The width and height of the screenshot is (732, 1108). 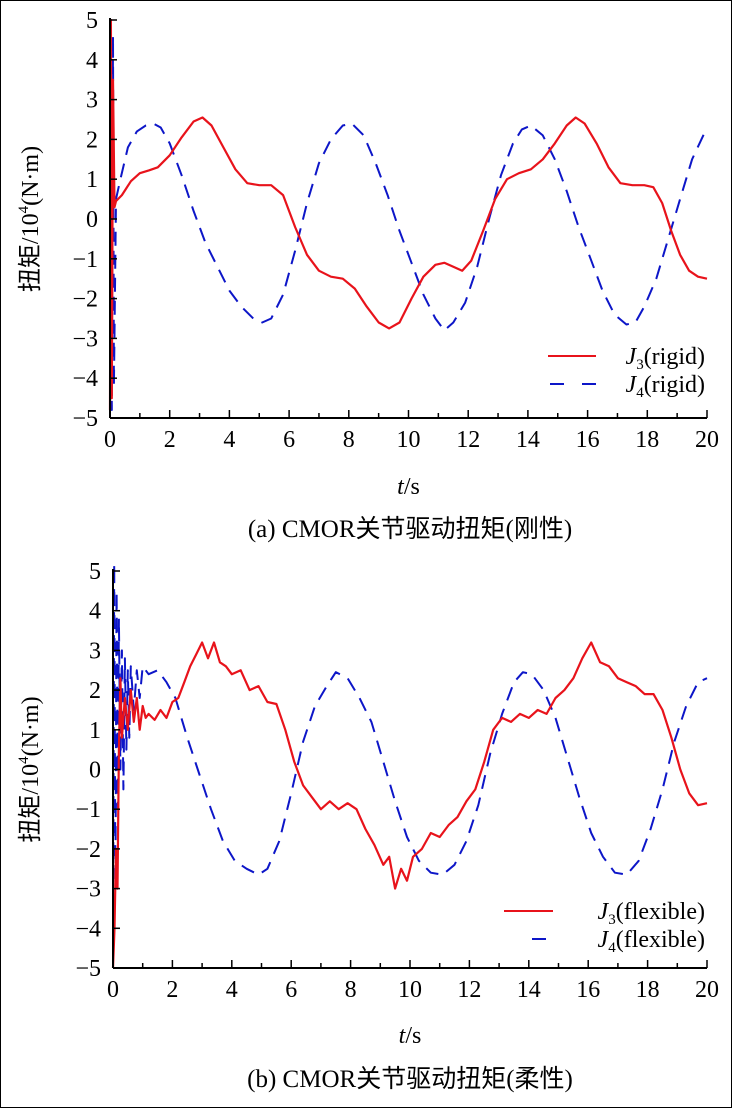 I want to click on legend-a: J3(rigid) J4(rigid), so click(x=626, y=372).